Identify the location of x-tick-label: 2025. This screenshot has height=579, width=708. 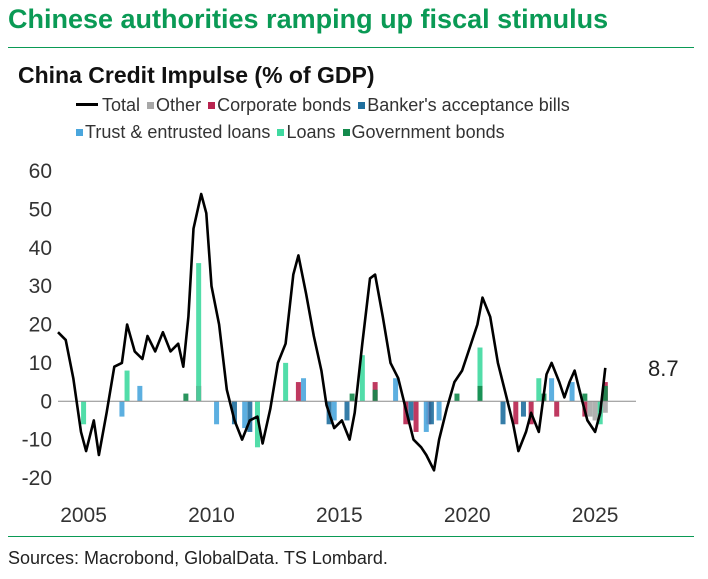
(595, 515).